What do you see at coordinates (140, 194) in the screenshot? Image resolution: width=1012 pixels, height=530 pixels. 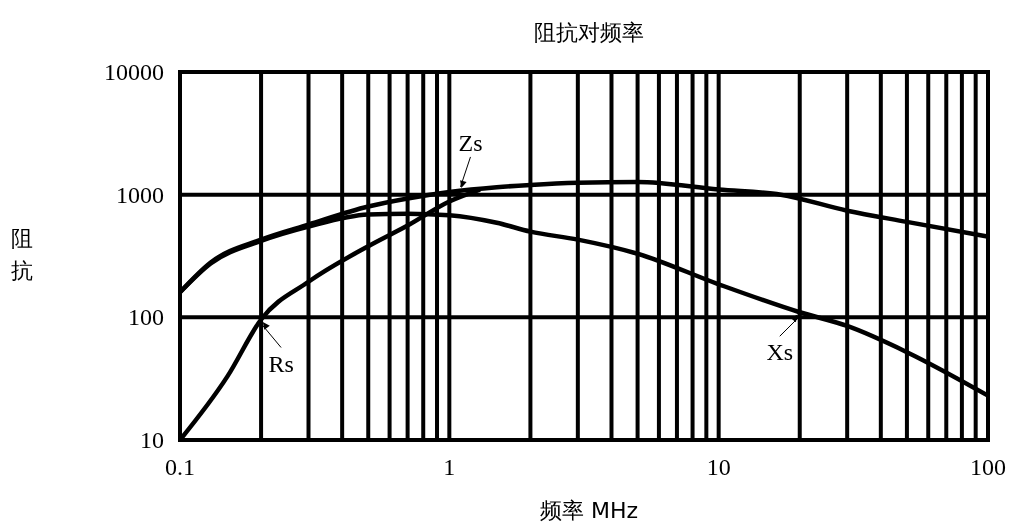 I see `y-tick-label: 1000` at bounding box center [140, 194].